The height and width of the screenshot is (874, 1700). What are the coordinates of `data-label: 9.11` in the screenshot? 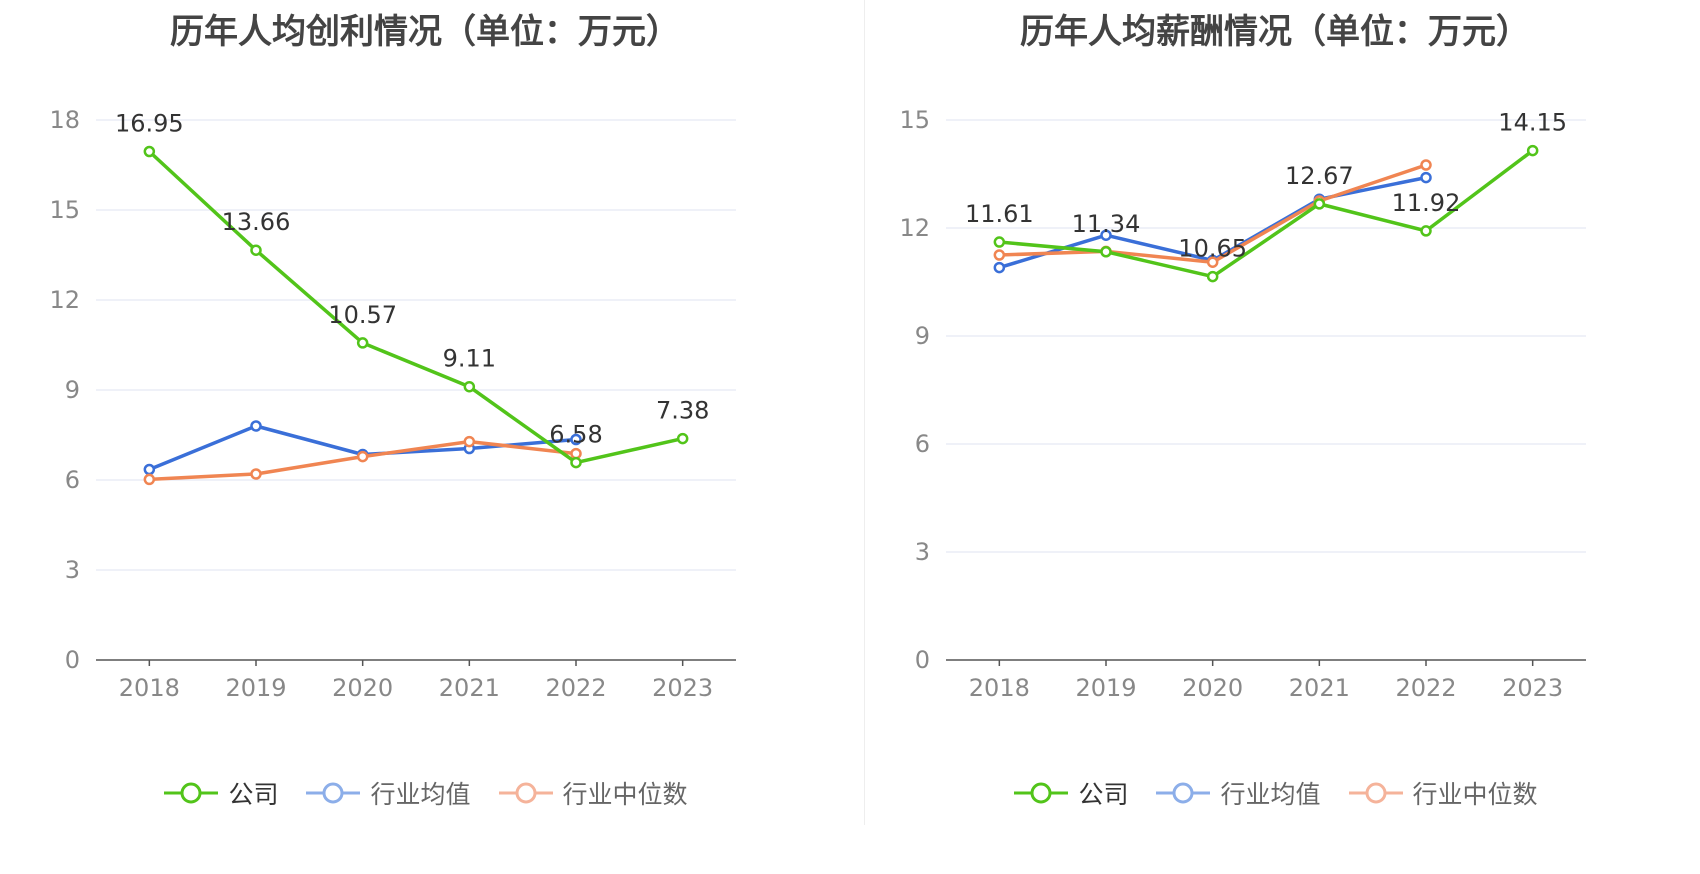 It's located at (469, 359).